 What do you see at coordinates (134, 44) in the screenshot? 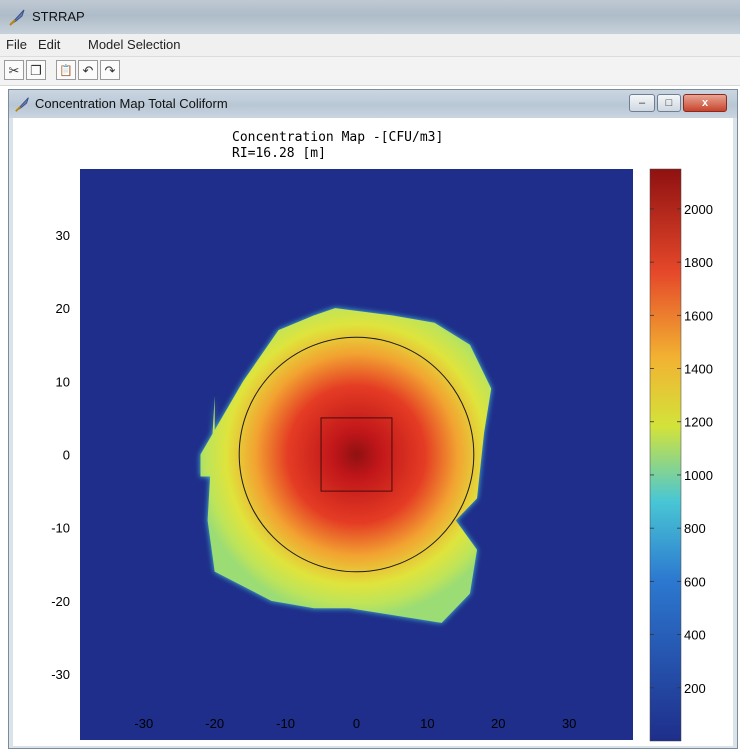
I see `menu-model-selection: Model Selection` at bounding box center [134, 44].